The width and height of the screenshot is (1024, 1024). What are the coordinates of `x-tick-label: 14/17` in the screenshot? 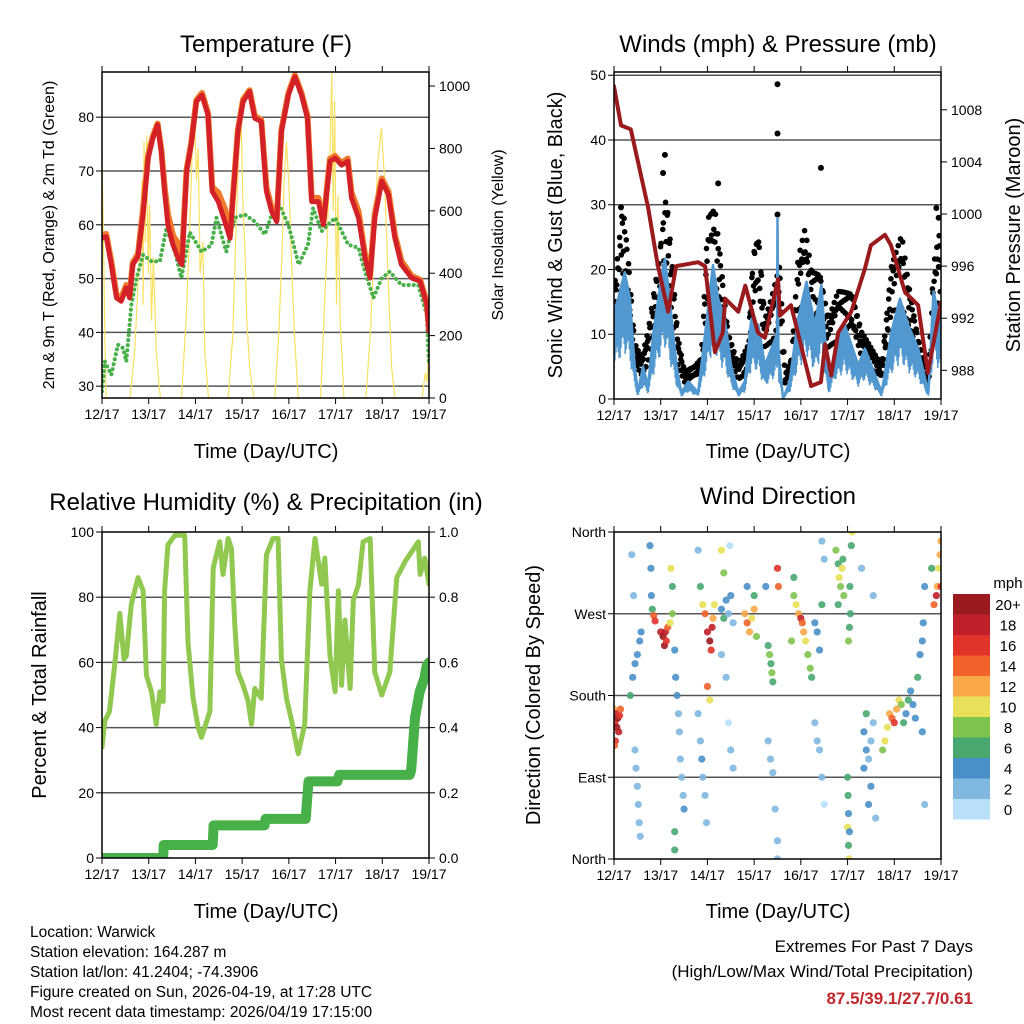 It's located at (707, 415).